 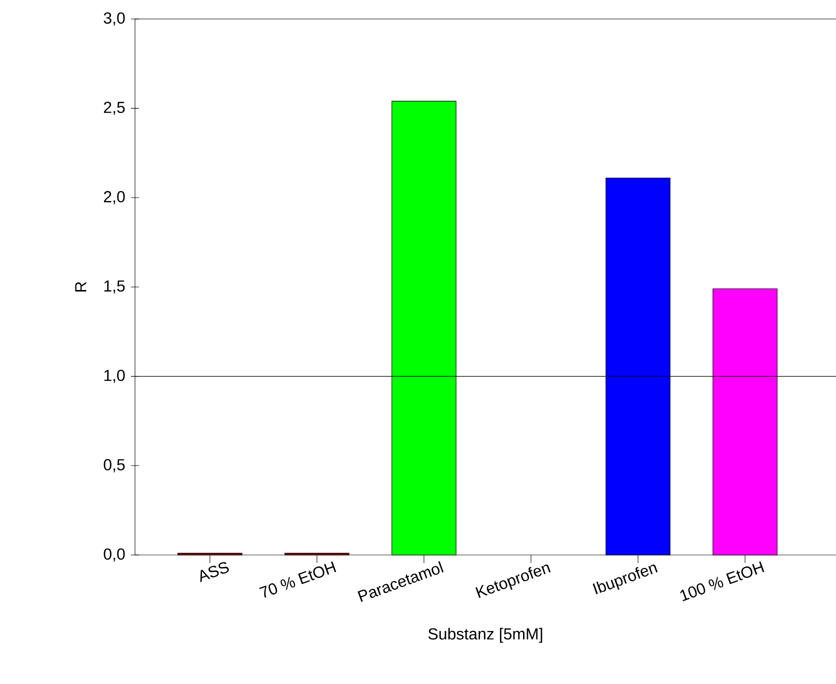 I want to click on y-tick-label: 1,0, so click(x=114, y=376).